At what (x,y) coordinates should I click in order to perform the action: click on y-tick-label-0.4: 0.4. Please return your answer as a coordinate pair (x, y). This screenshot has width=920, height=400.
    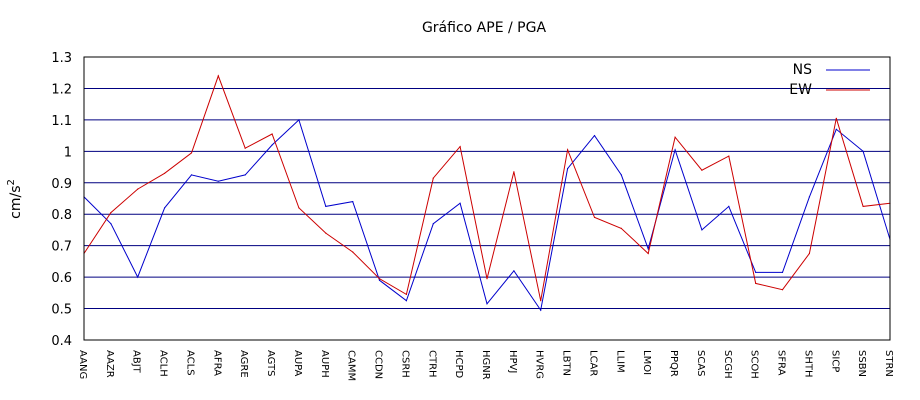
    Looking at the image, I should click on (61, 341).